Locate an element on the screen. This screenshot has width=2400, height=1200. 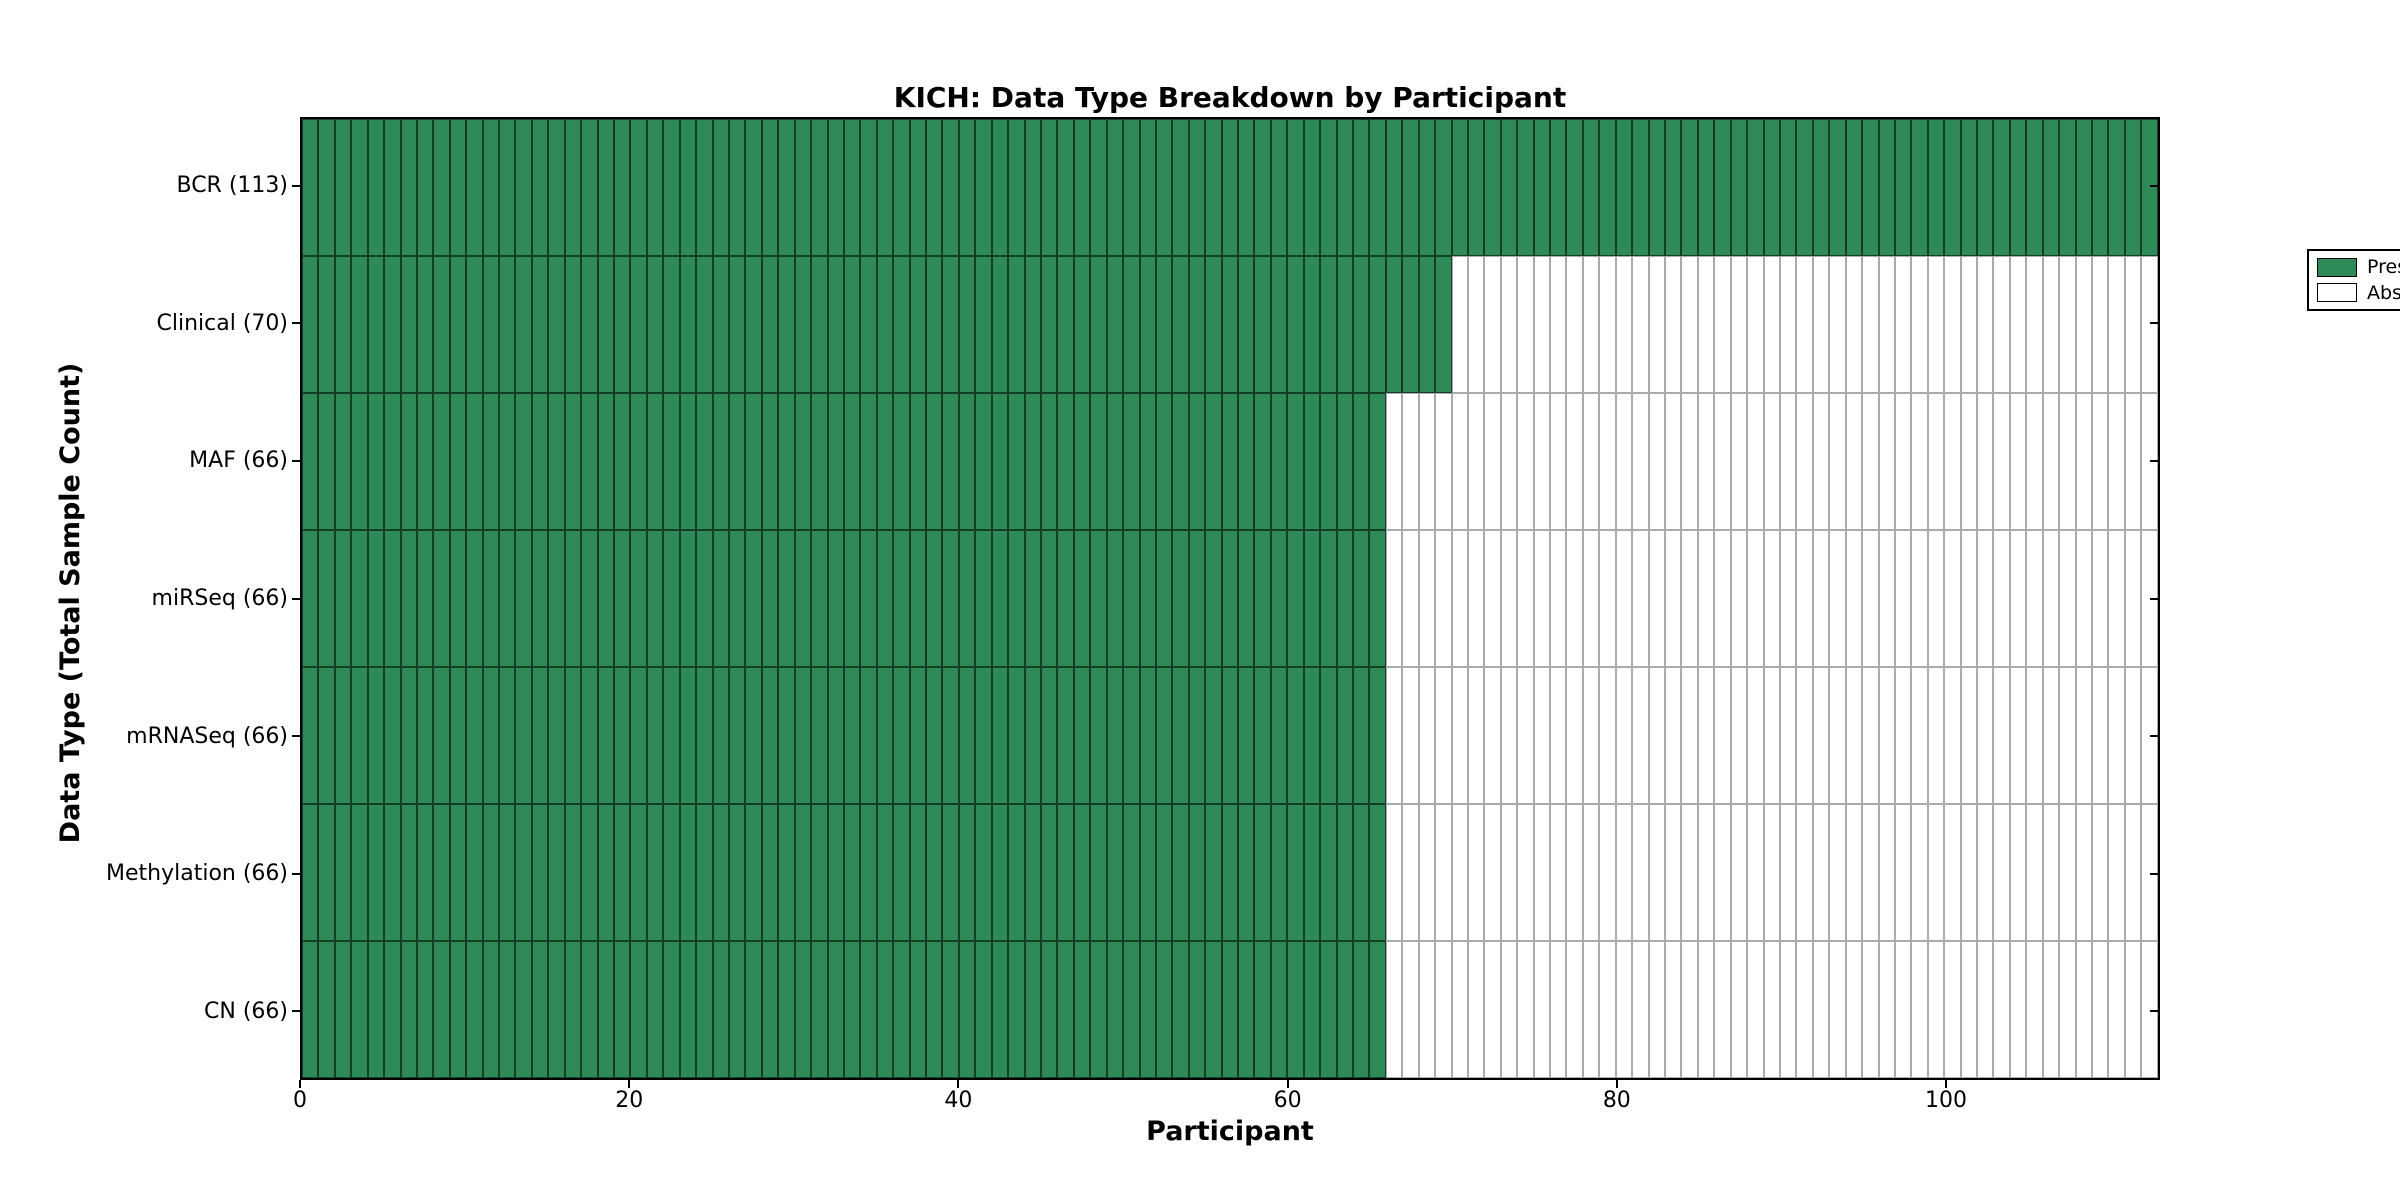
legend-label-absent: Absent is located at coordinates (2383, 292).